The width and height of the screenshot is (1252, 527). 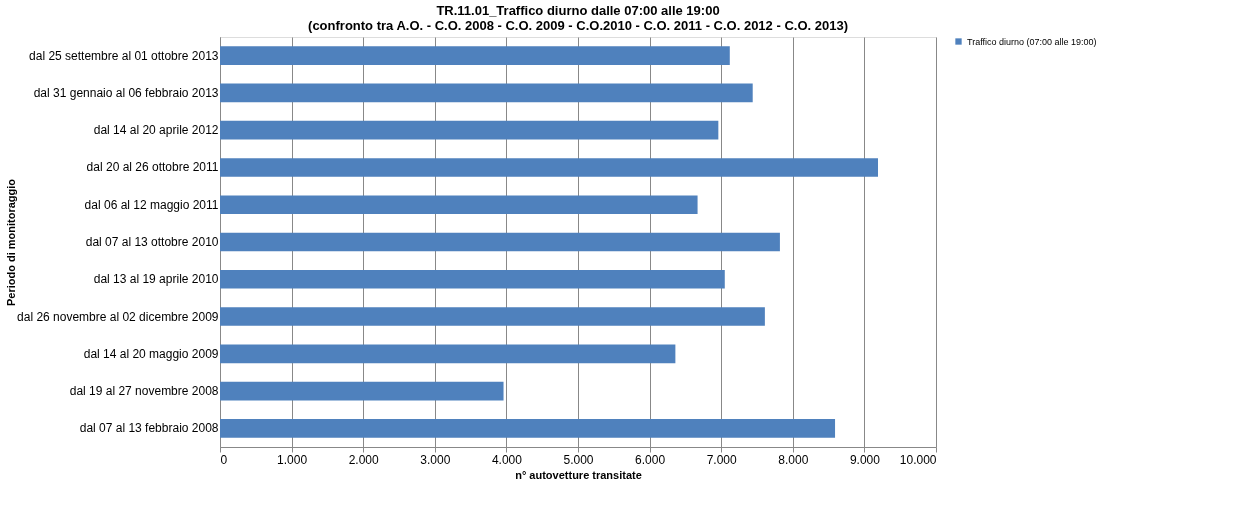 What do you see at coordinates (578, 474) in the screenshot?
I see `x-axis-title: n° autovetture transitate` at bounding box center [578, 474].